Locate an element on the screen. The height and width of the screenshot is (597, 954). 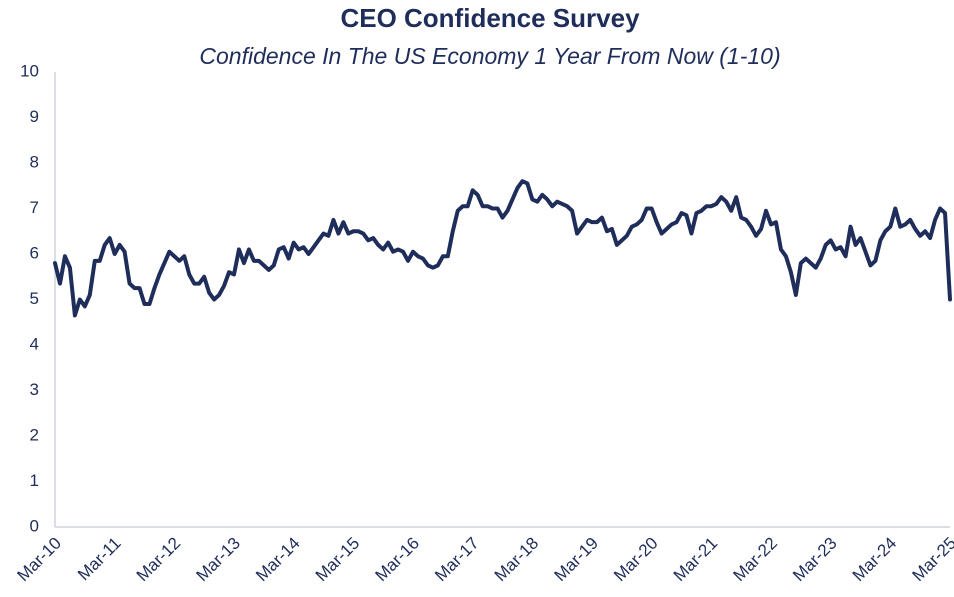
x-tick-label: Mar-24 is located at coordinates (875, 560).